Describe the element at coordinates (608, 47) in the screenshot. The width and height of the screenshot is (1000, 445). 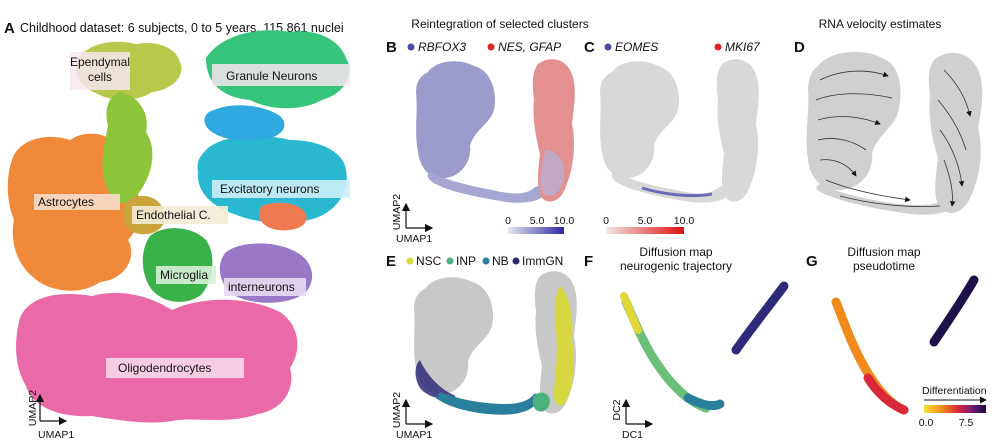
I see `panel-c-gene1-dot` at that location.